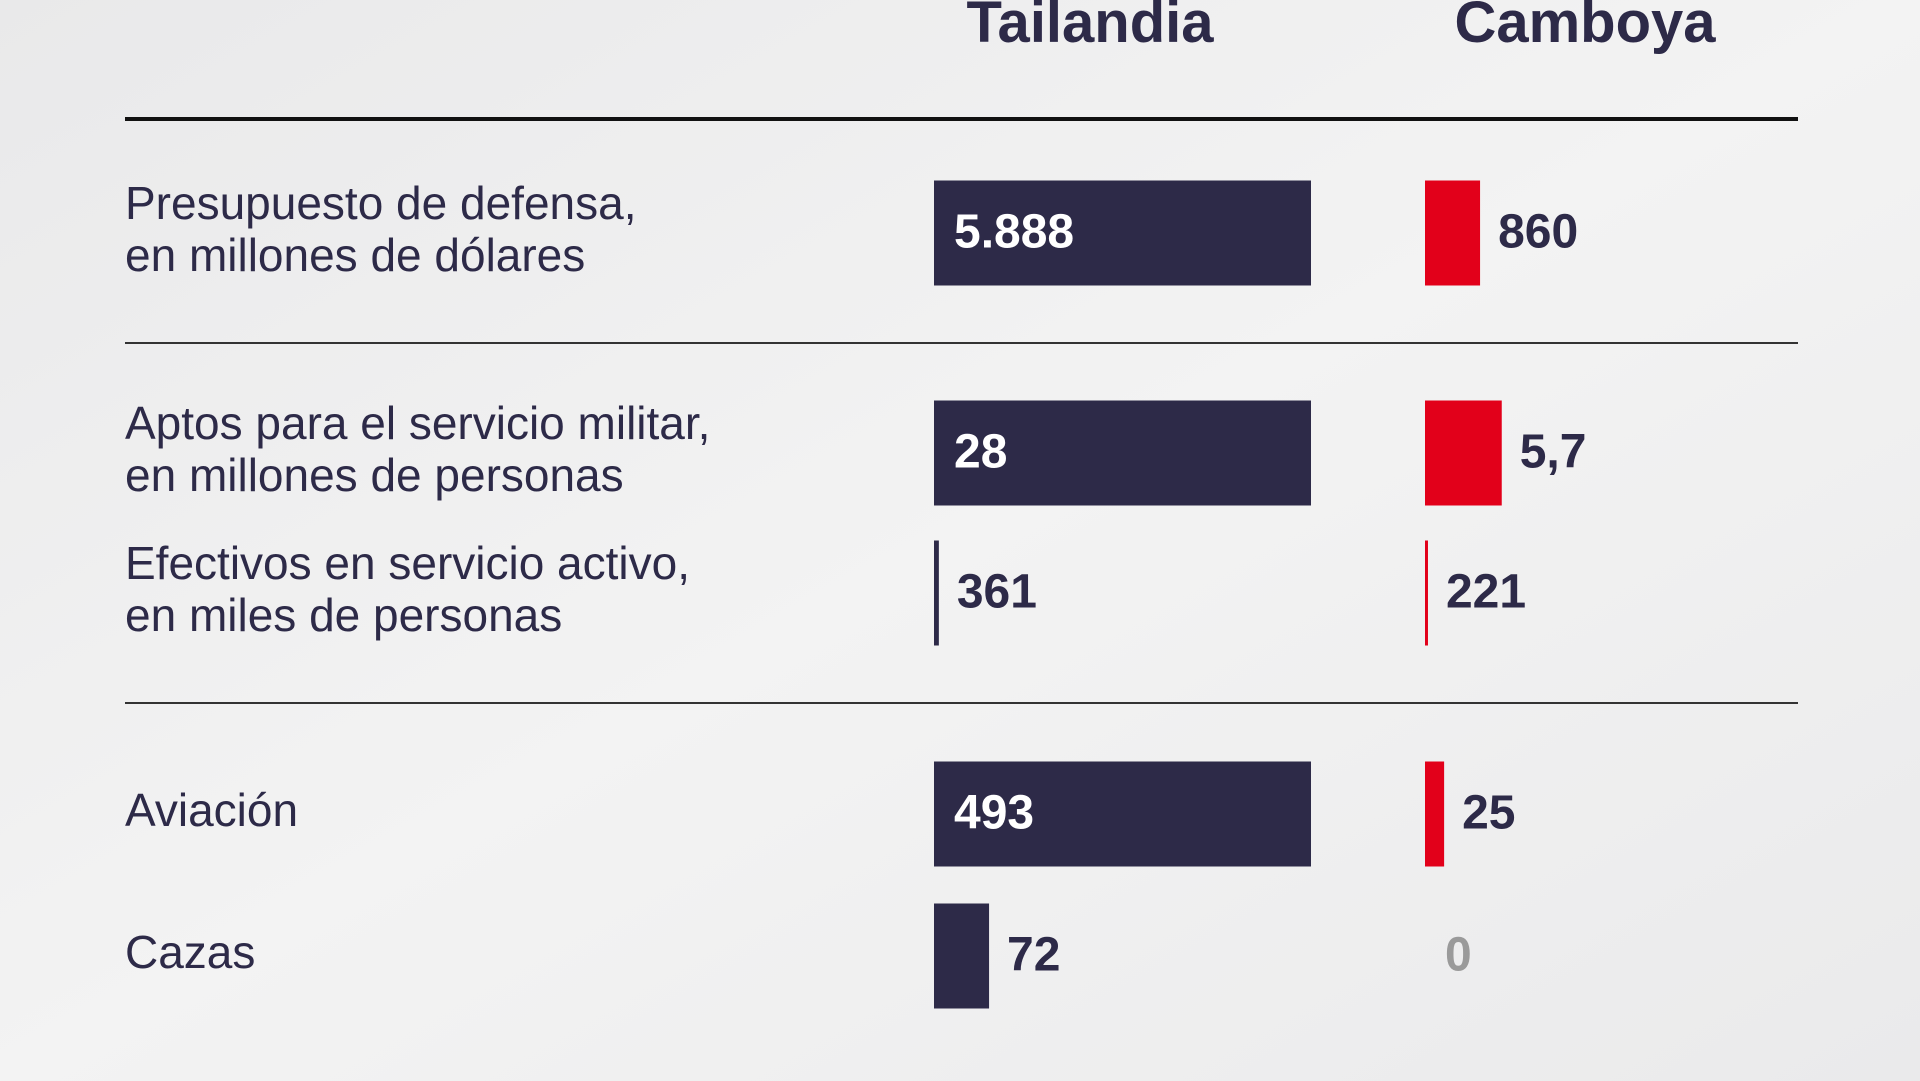 The image size is (1920, 1081). Describe the element at coordinates (407, 563) in the screenshot. I see `row-label: Efectivos en servicio activo,` at that location.